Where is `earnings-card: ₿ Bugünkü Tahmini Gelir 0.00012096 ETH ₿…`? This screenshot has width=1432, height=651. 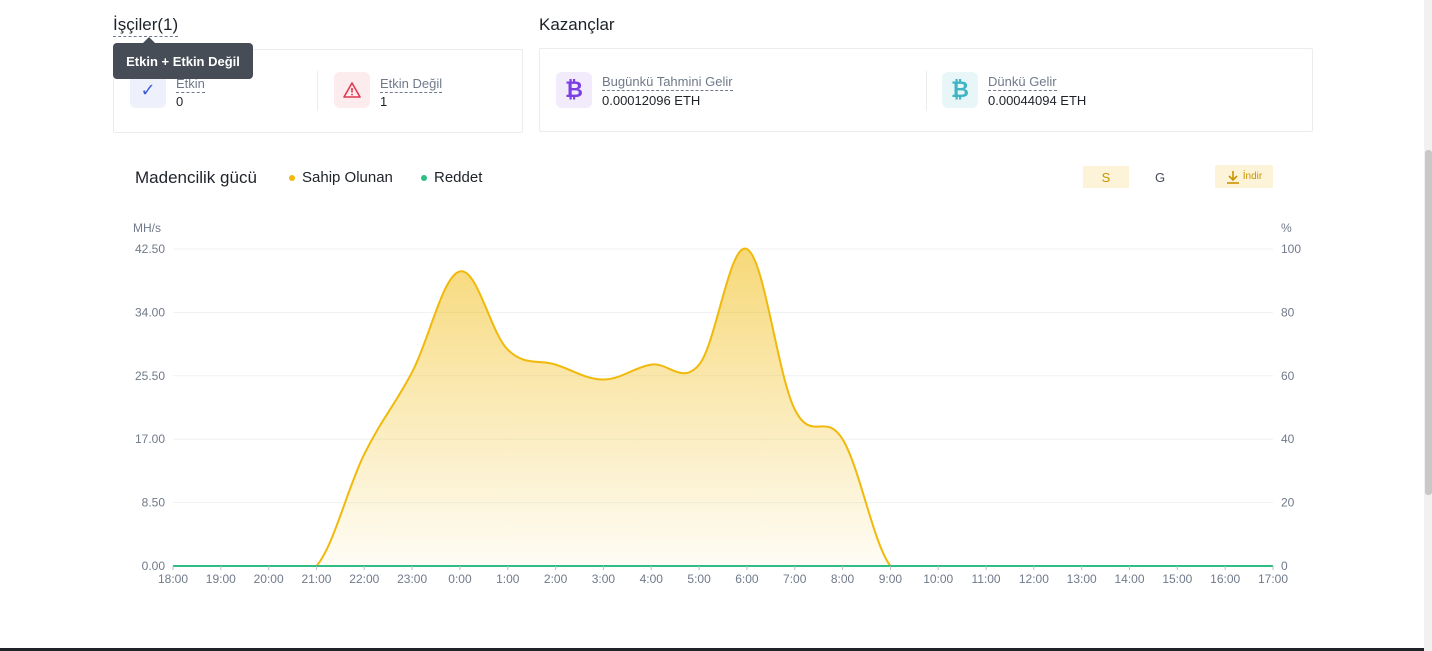
earnings-card: ₿ Bugünkü Tahmini Gelir 0.00012096 ETH ₿… is located at coordinates (926, 90).